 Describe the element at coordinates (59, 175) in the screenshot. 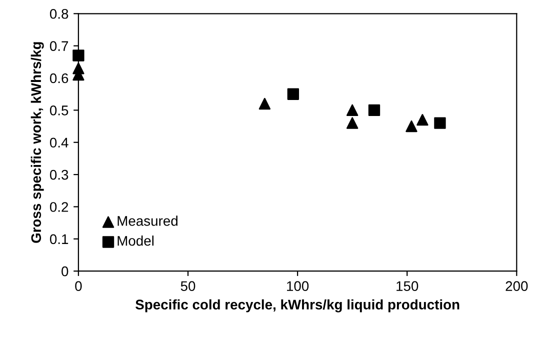

I see `y-tick-label: 0.3` at that location.